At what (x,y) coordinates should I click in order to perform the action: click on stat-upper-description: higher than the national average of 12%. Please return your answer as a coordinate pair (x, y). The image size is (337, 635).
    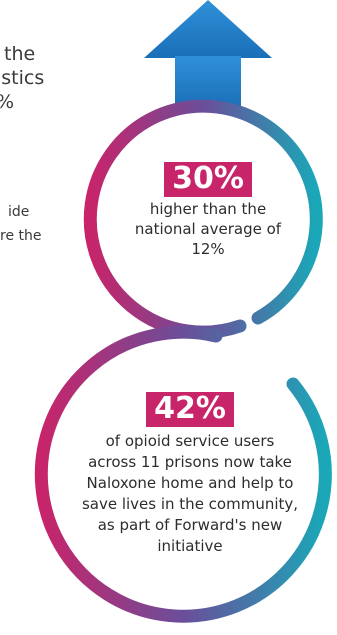
    Looking at the image, I should click on (208, 229).